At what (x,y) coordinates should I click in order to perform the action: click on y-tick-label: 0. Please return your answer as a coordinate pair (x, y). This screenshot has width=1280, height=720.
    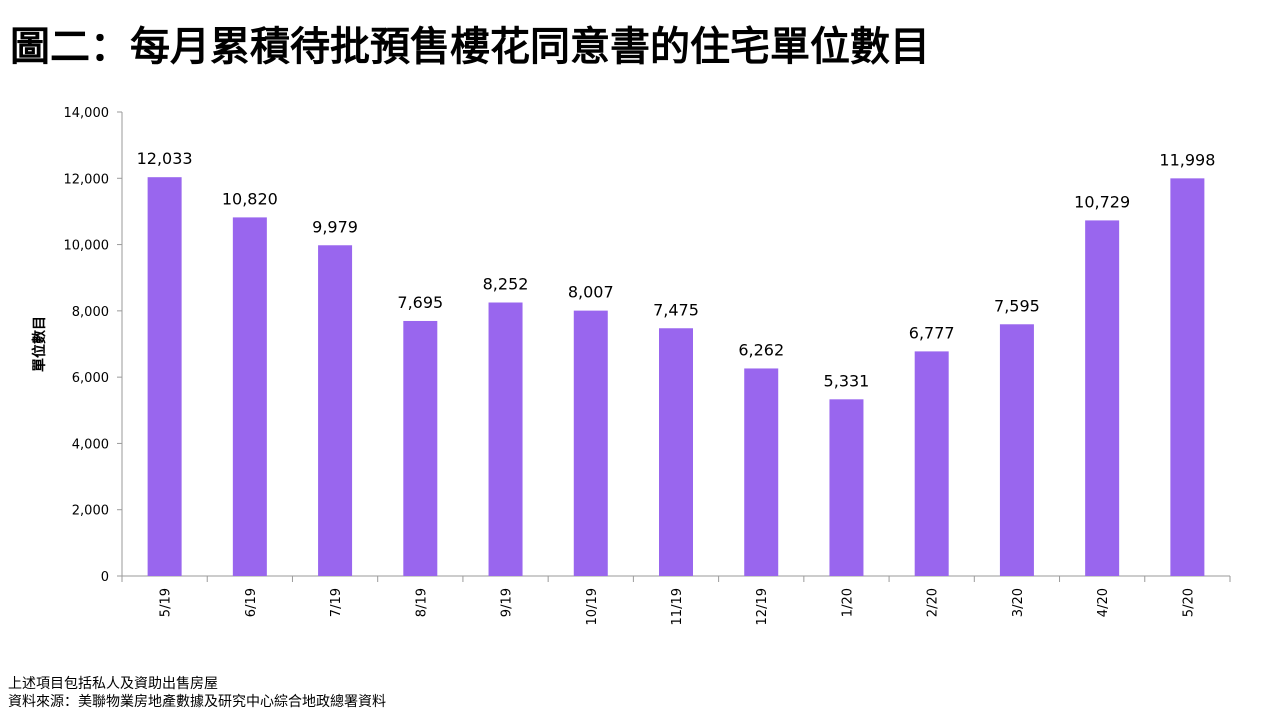
    Looking at the image, I should click on (105, 577).